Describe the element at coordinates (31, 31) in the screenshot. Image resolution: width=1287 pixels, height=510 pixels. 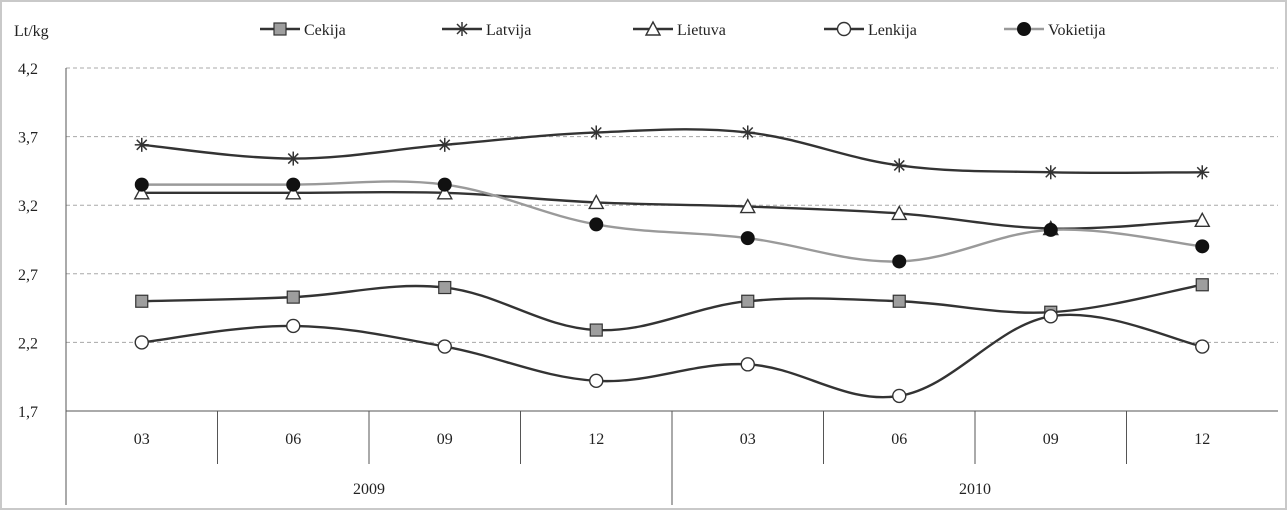
I see `y-axis-label: Lt/kg` at that location.